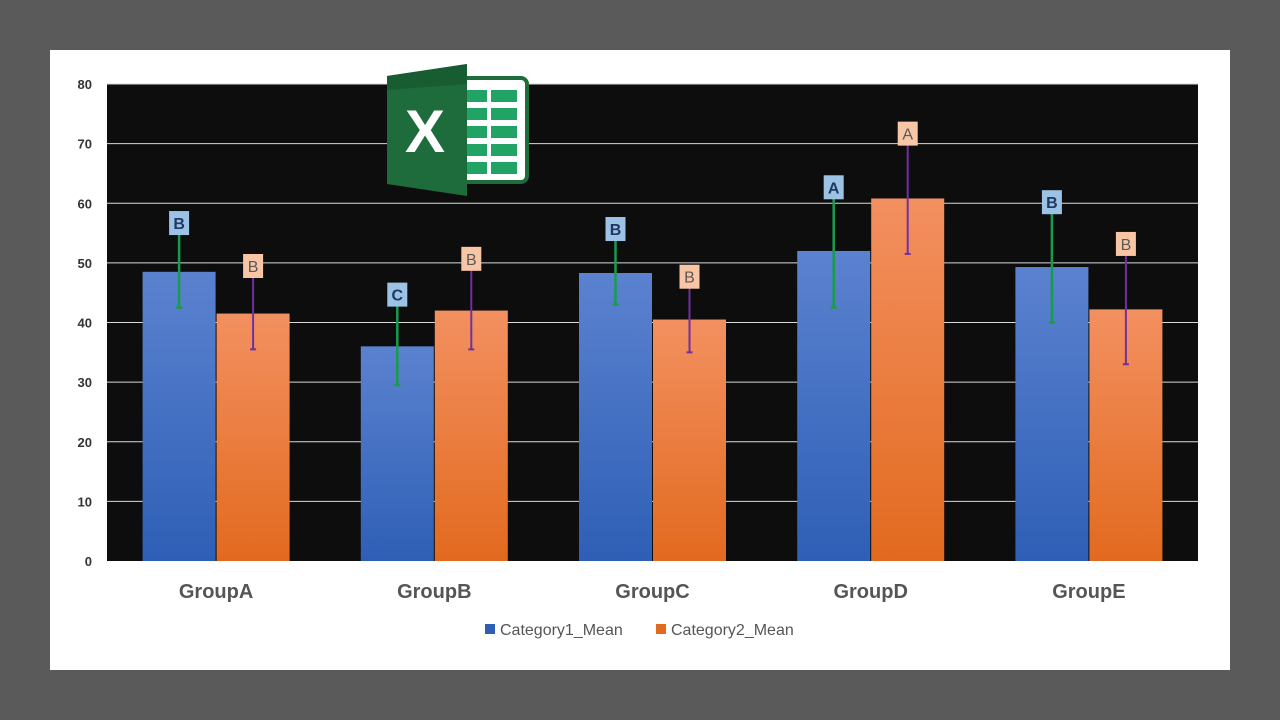 The width and height of the screenshot is (1280, 720). I want to click on bar-Category2_Mean-GroupD, so click(908, 380).